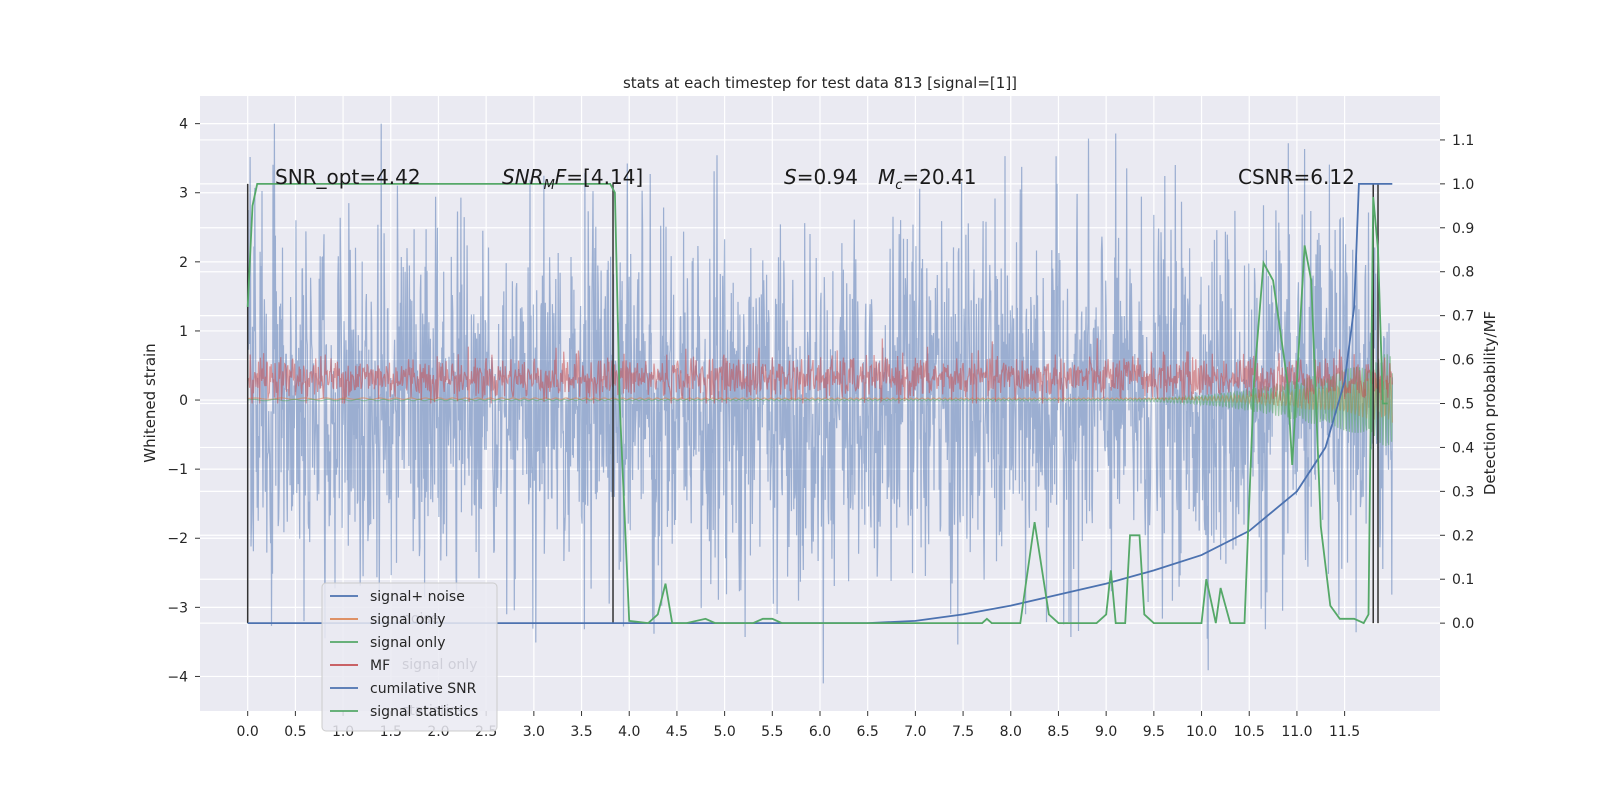 The image size is (1600, 800). I want to click on legend-label: MF, so click(380, 666).